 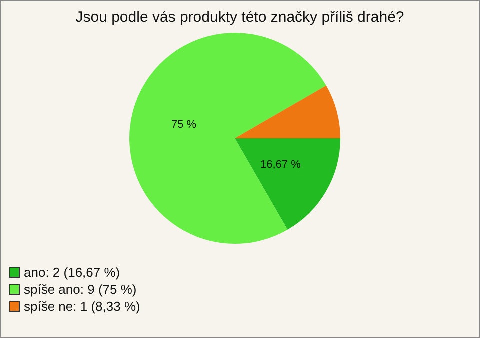 What do you see at coordinates (184, 124) in the screenshot?
I see `data-label: 75 %` at bounding box center [184, 124].